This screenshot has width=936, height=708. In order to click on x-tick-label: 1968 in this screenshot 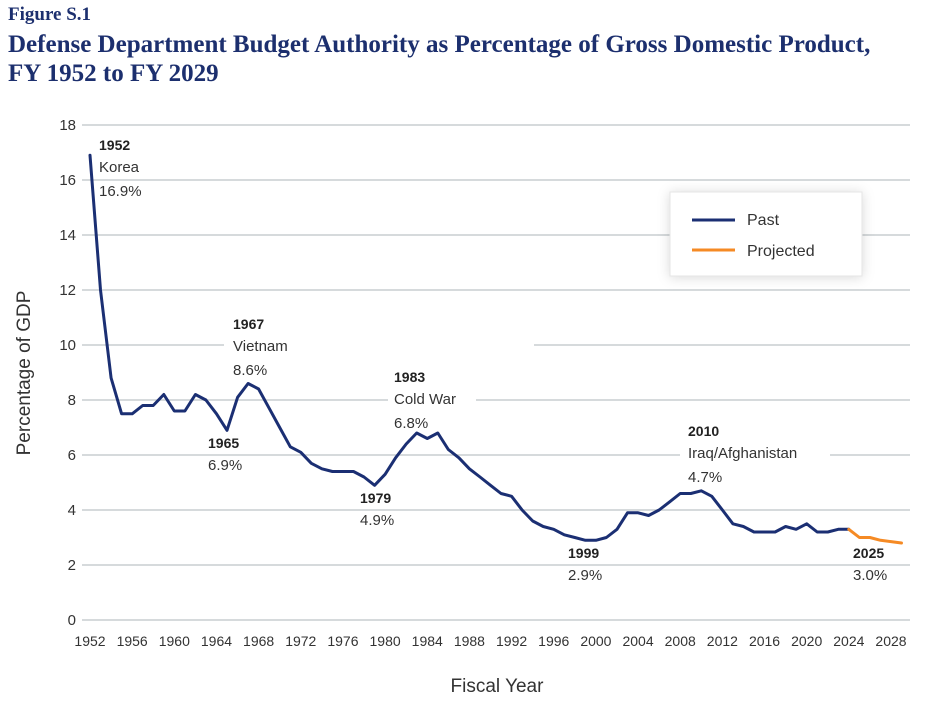, I will do `click(258, 641)`.